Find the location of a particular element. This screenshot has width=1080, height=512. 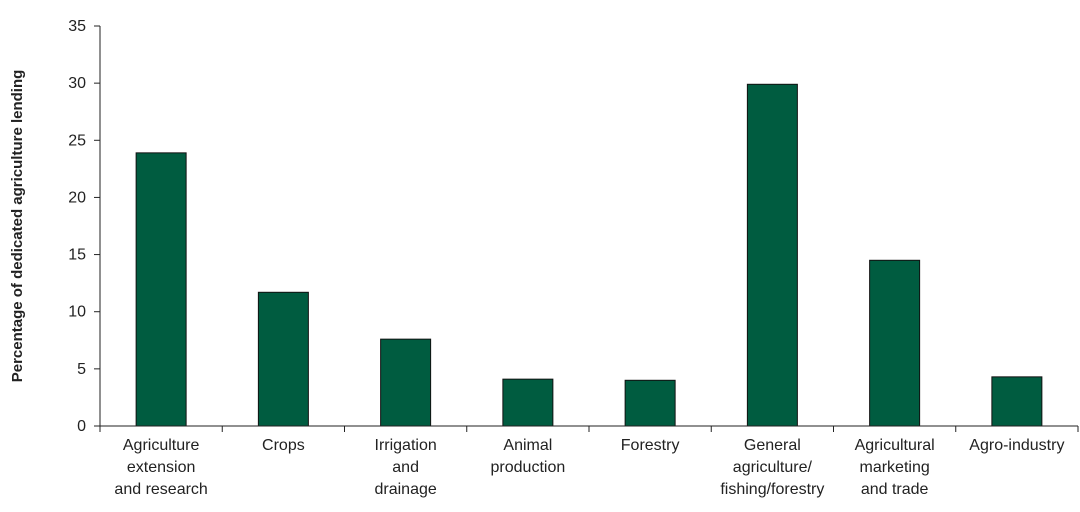

x-category-label: Forestry is located at coordinates (650, 445).